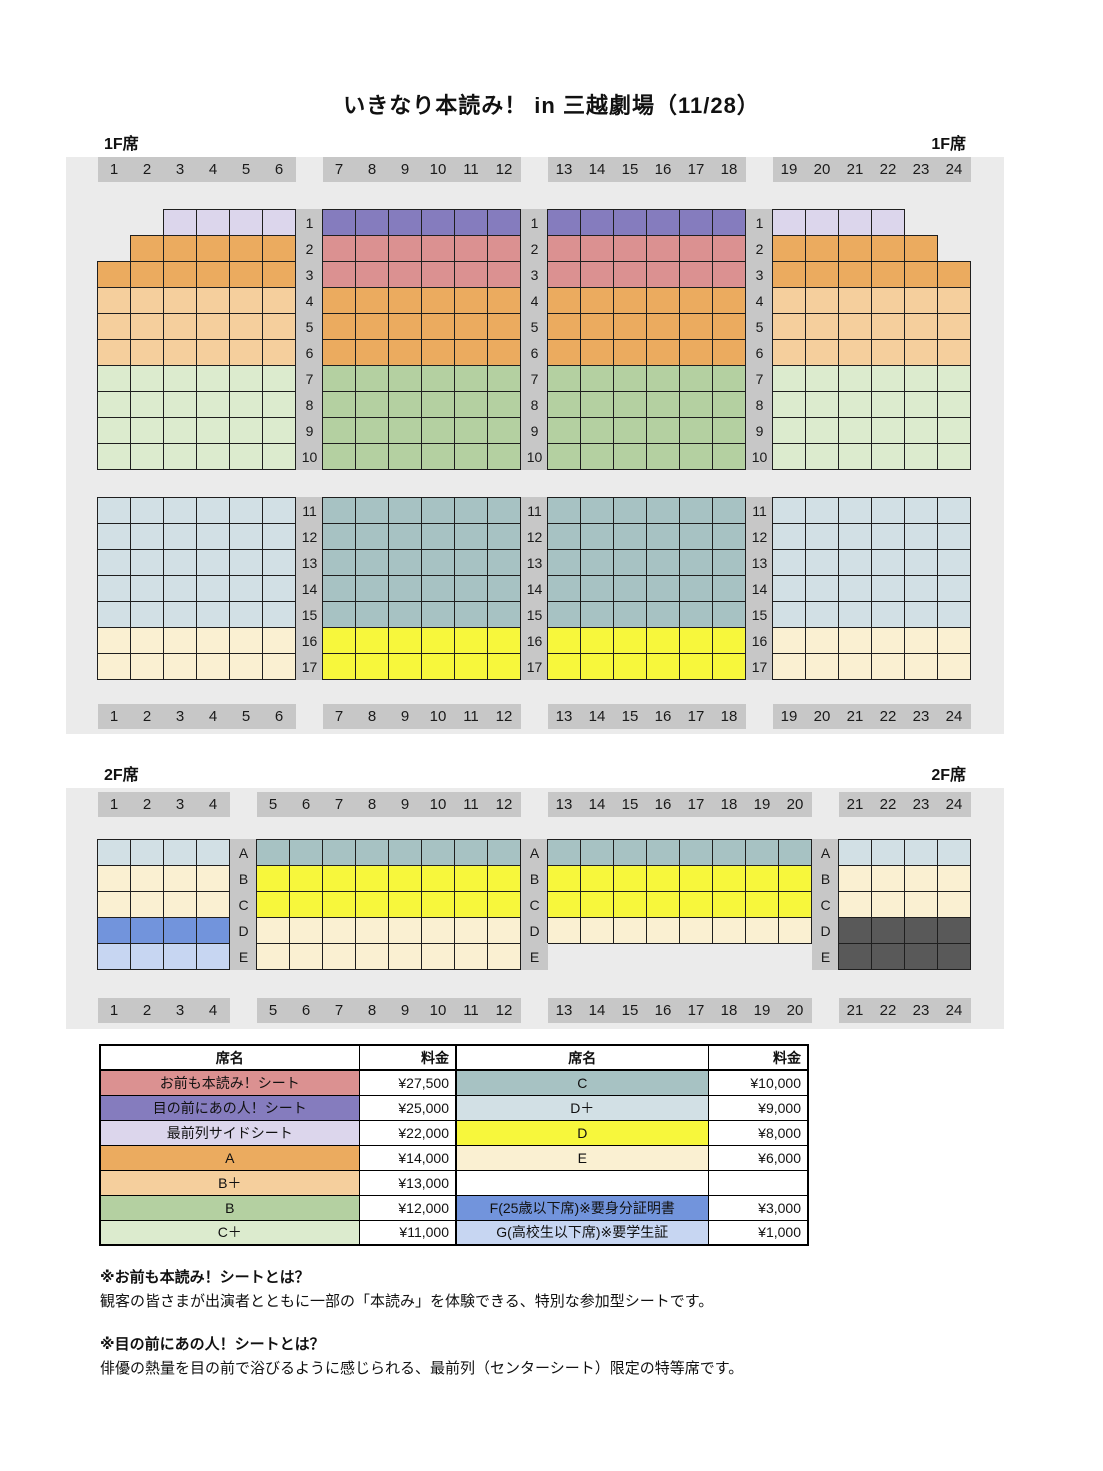 The width and height of the screenshot is (1103, 1471). Describe the element at coordinates (309, 300) in the screenshot. I see `row-label: 4` at that location.